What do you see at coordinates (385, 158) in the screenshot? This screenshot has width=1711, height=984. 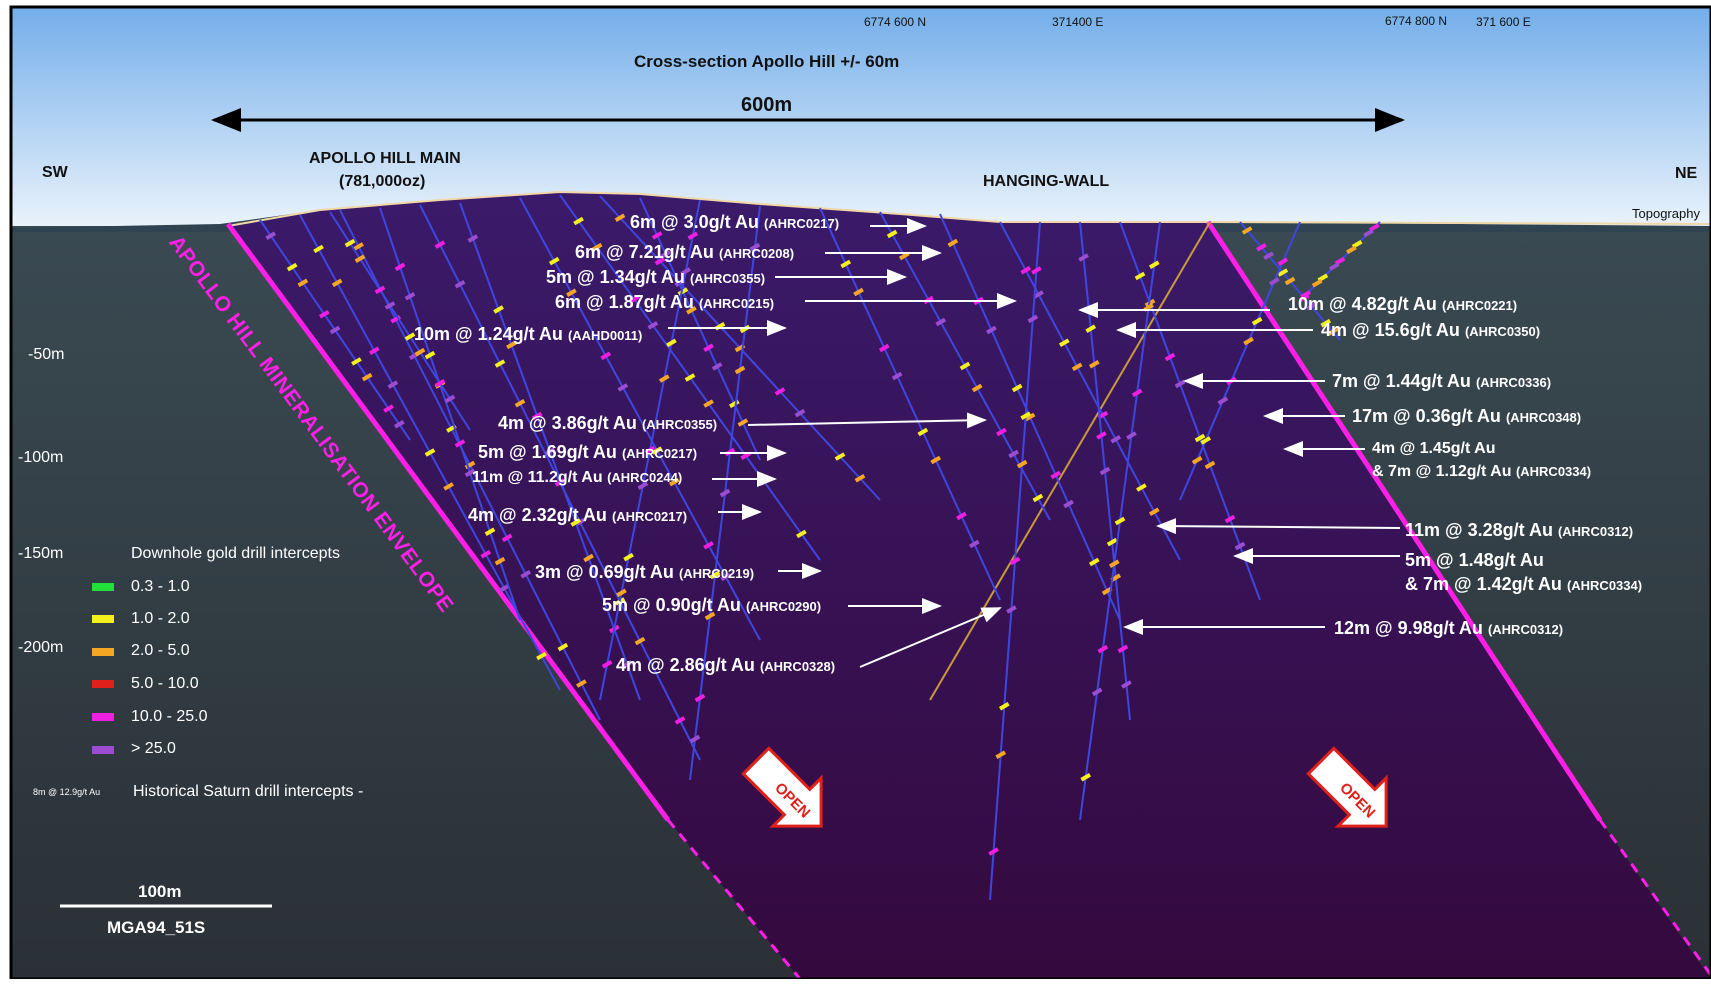 I see `main-zone-label: APOLLO HILL MAIN` at bounding box center [385, 158].